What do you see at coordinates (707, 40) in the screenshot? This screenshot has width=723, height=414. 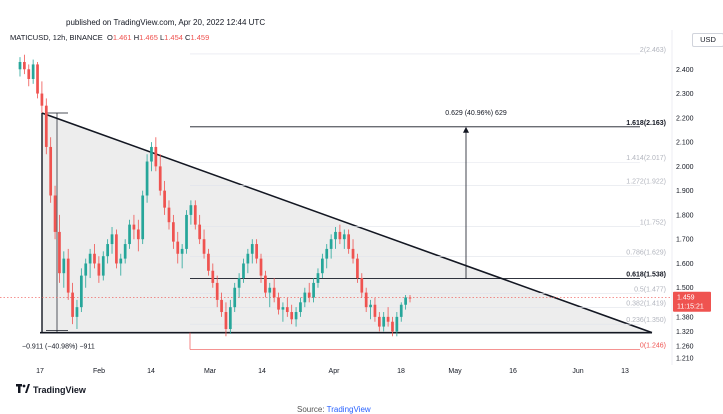 I see `currency-button: USD` at bounding box center [707, 40].